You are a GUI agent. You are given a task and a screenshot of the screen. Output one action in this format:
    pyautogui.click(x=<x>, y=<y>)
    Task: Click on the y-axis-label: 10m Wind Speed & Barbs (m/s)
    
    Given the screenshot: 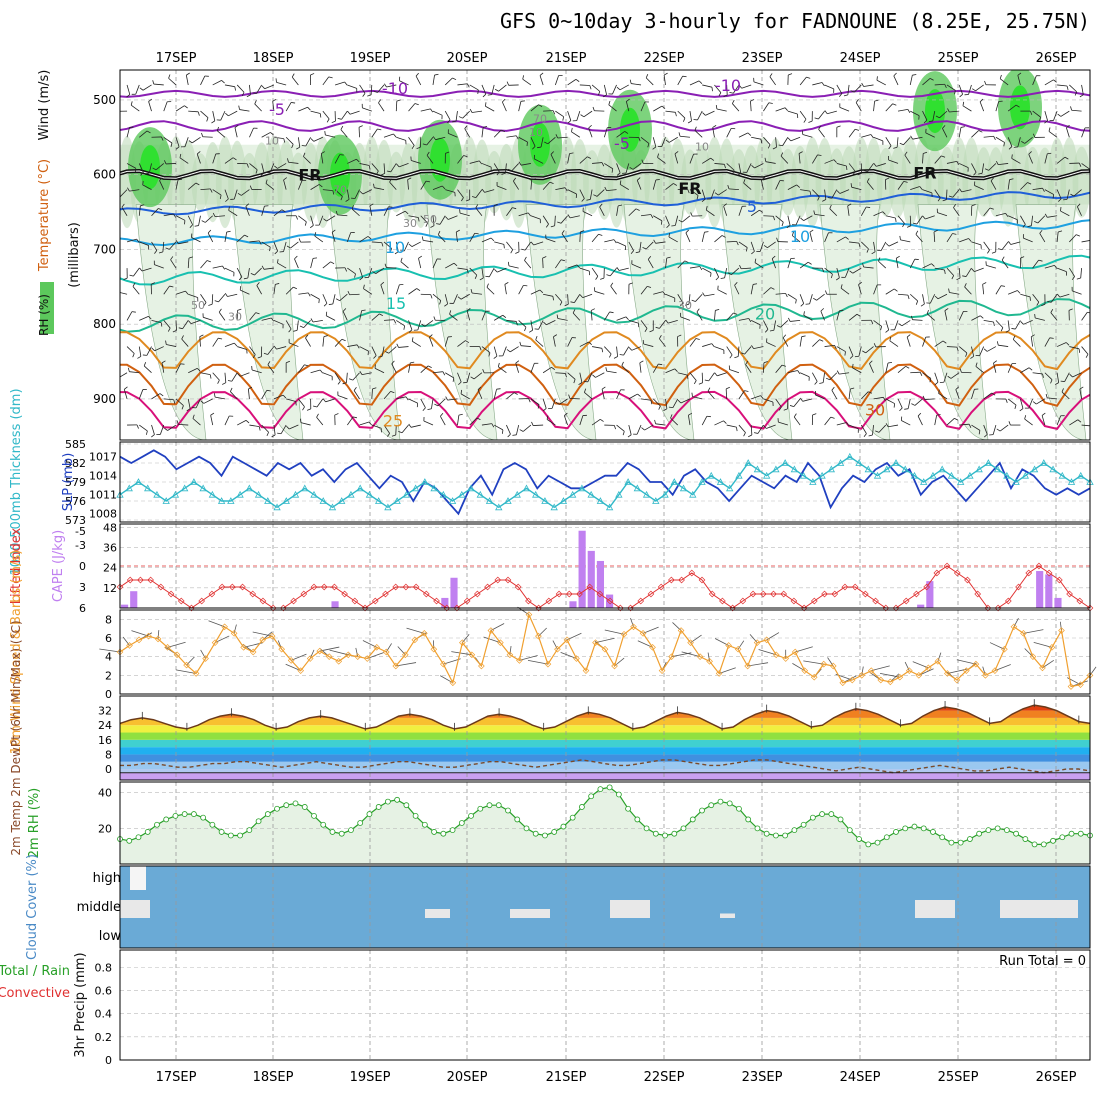 What is the action you would take?
    pyautogui.click(x=16, y=652)
    